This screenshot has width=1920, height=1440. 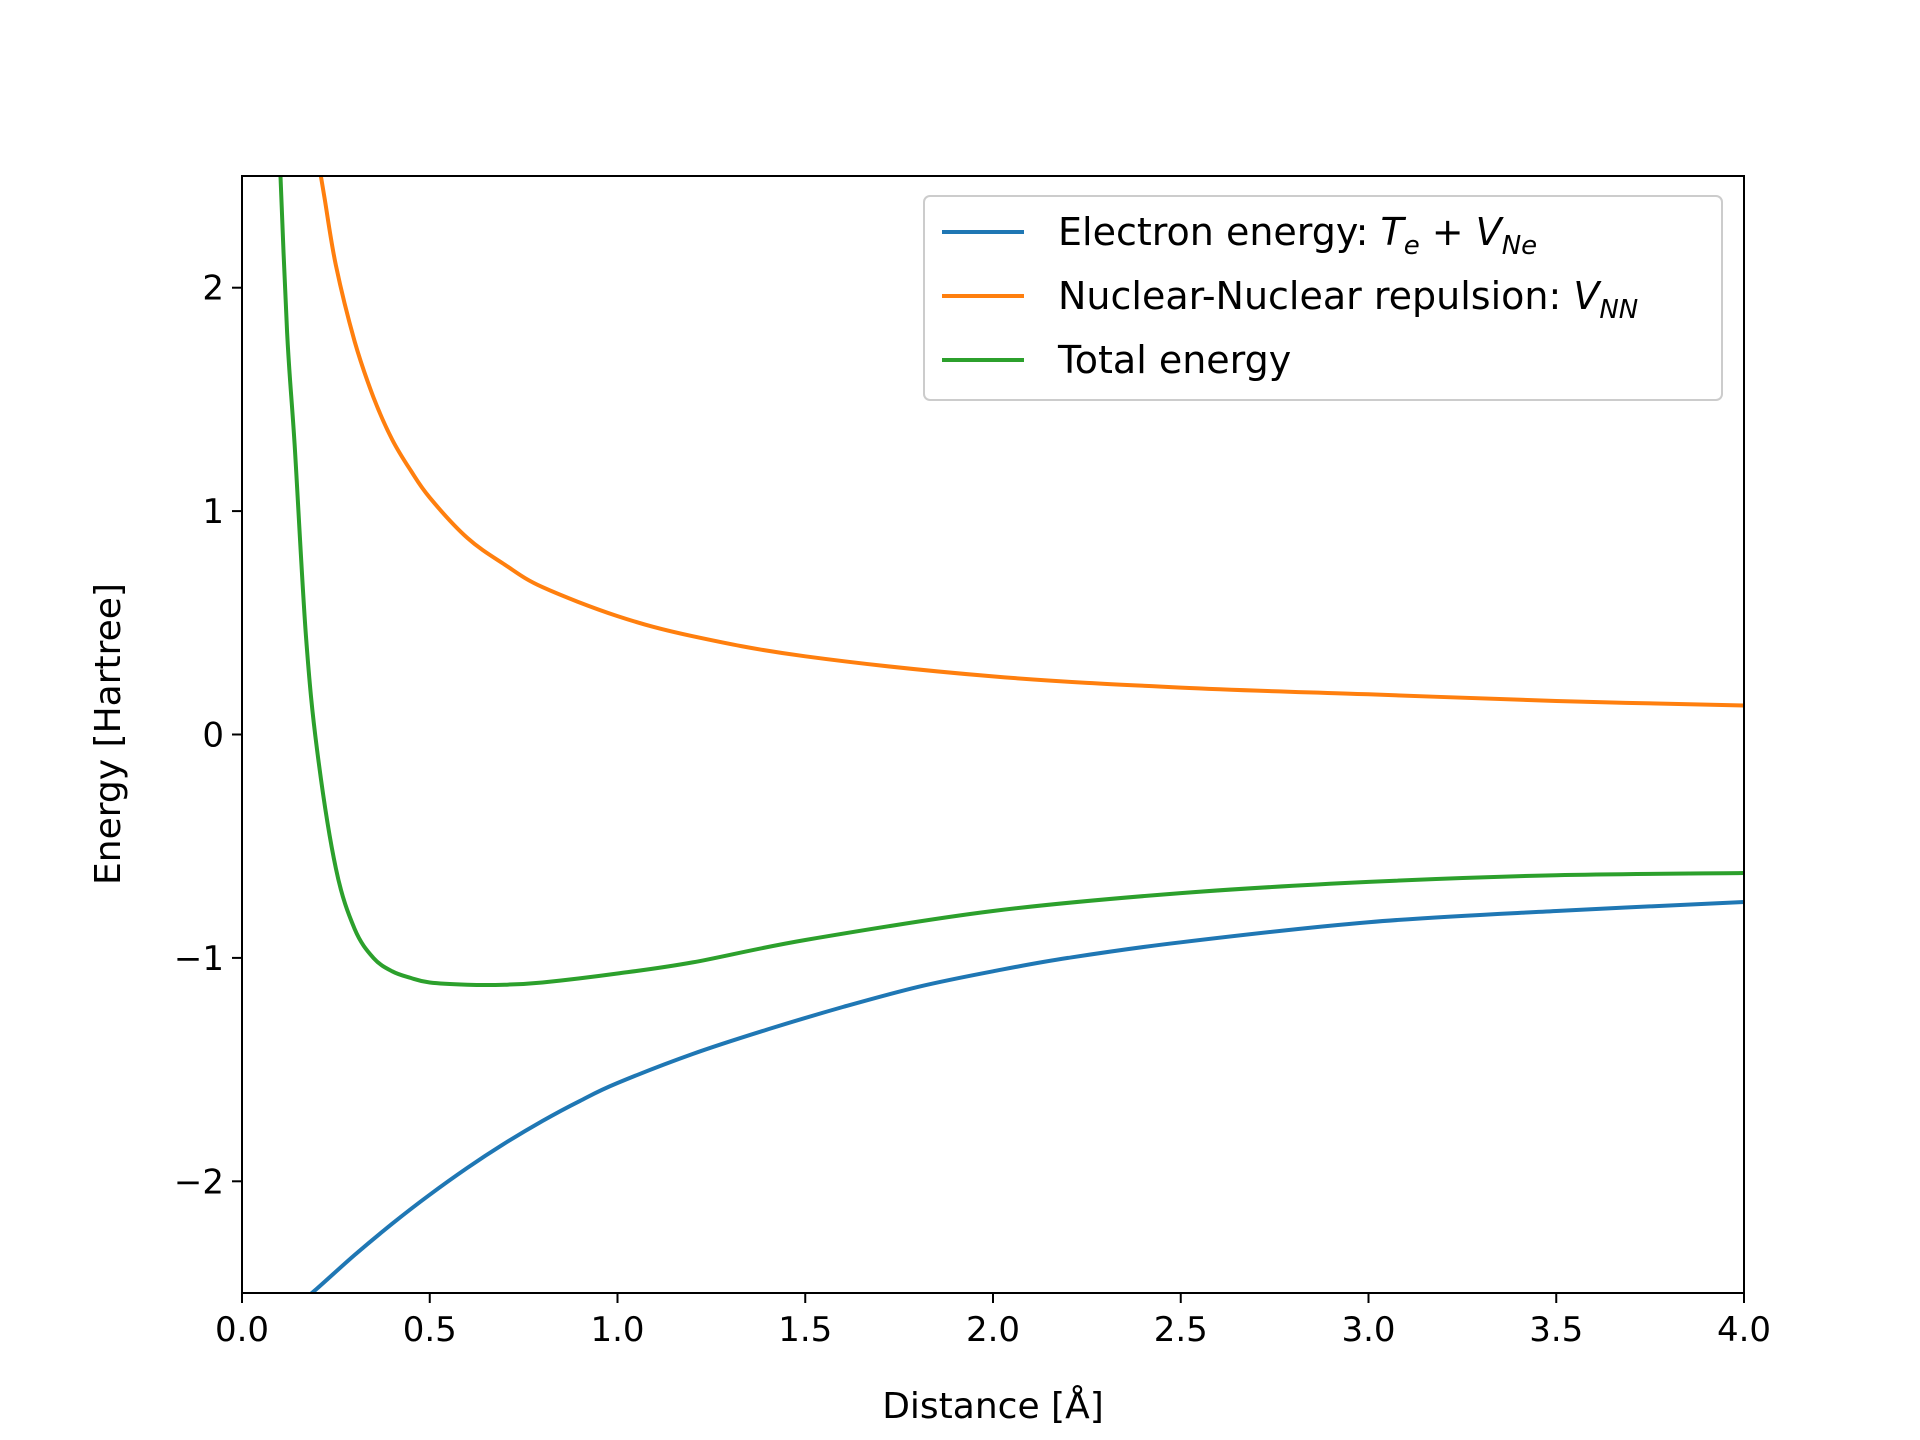 I want to click on x-tick-label: 3.5, so click(x=1556, y=1330).